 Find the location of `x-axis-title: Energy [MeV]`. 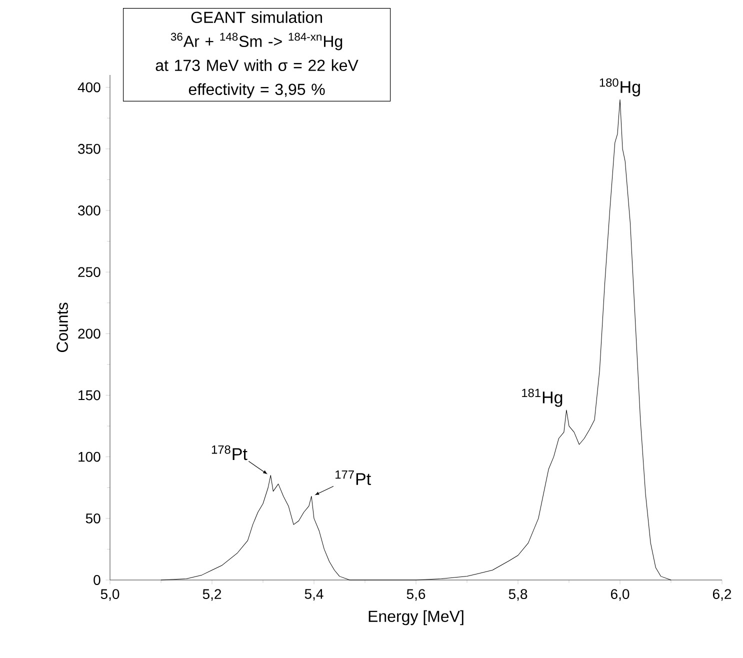

x-axis-title: Energy [MeV] is located at coordinates (416, 618).